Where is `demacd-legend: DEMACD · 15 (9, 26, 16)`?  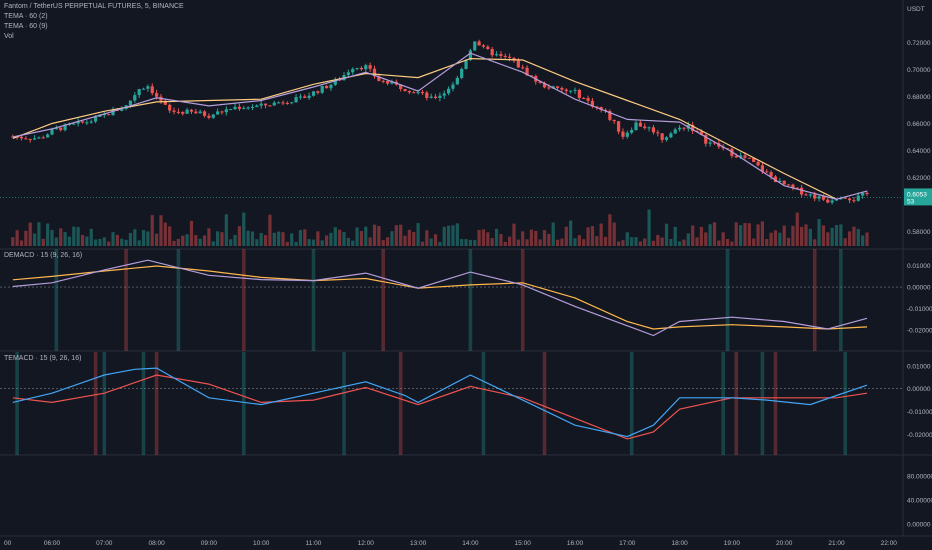
demacd-legend: DEMACD · 15 (9, 26, 16) is located at coordinates (43, 255).